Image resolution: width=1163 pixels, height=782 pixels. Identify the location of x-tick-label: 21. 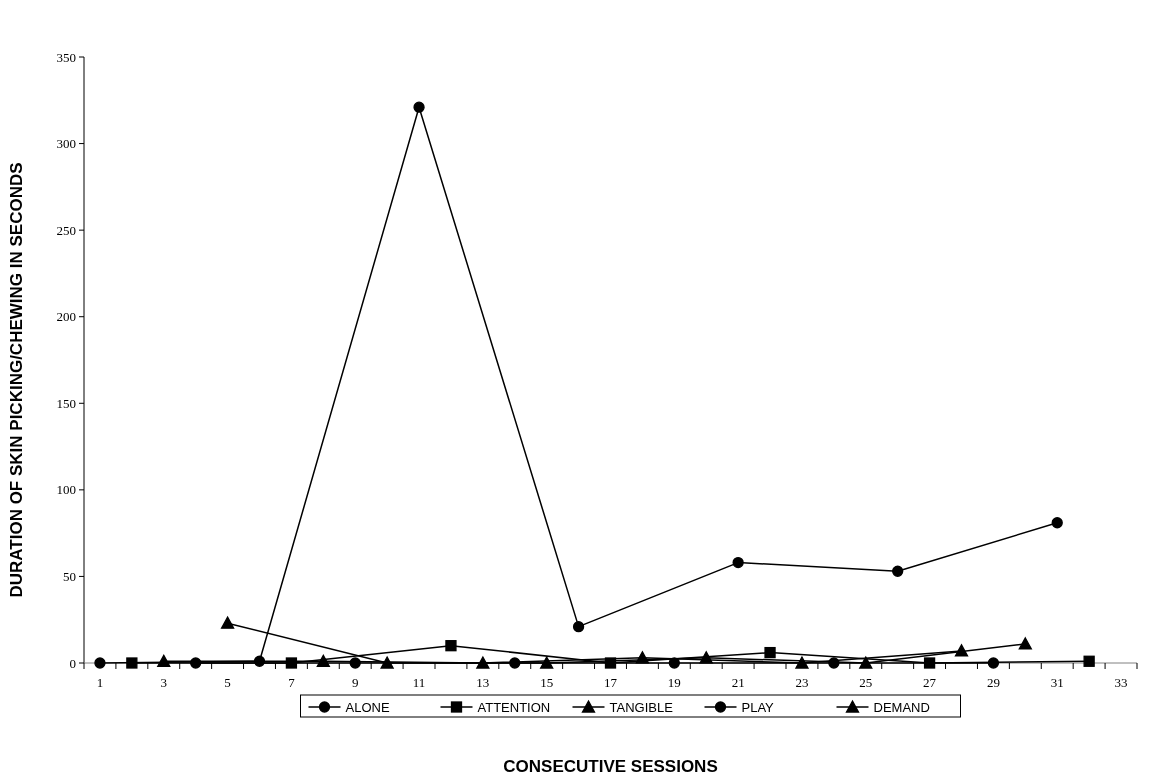
(738, 682).